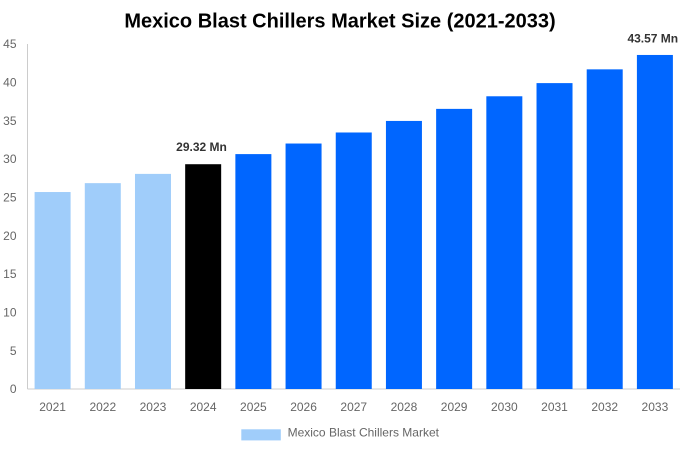 Image resolution: width=680 pixels, height=455 pixels. I want to click on svg-text: 2027, so click(353, 407).